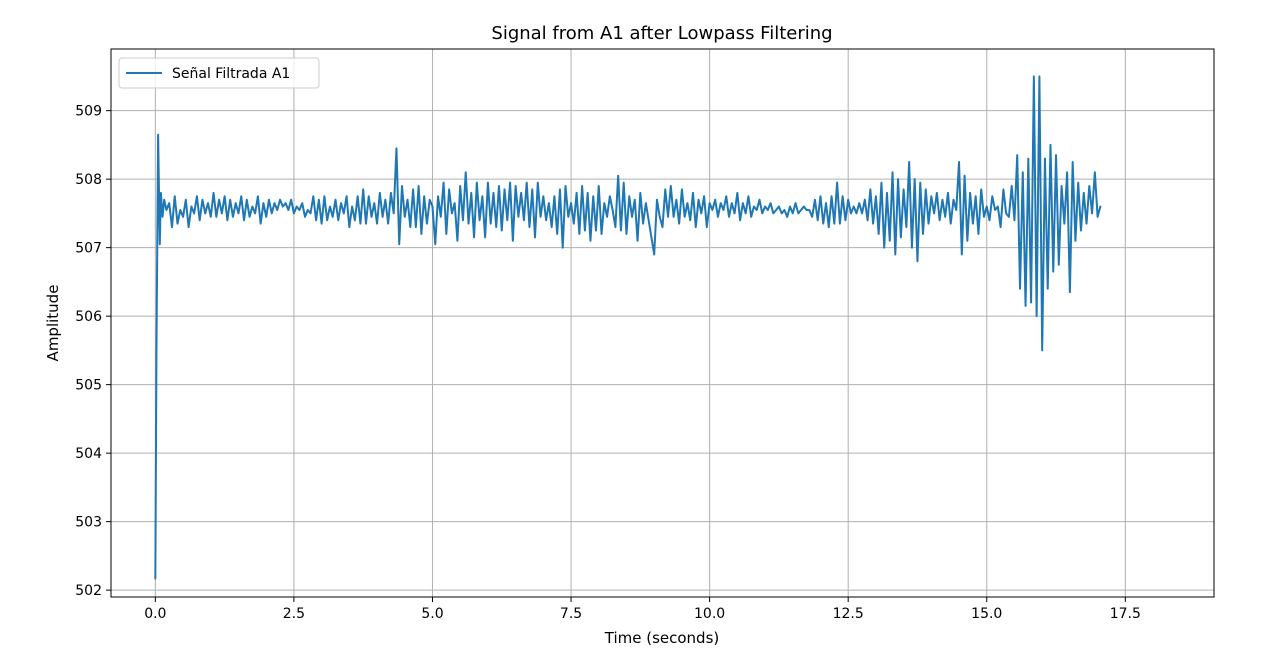 The image size is (1280, 664). What do you see at coordinates (571, 614) in the screenshot?
I see `x-tick-label: 7.5` at bounding box center [571, 614].